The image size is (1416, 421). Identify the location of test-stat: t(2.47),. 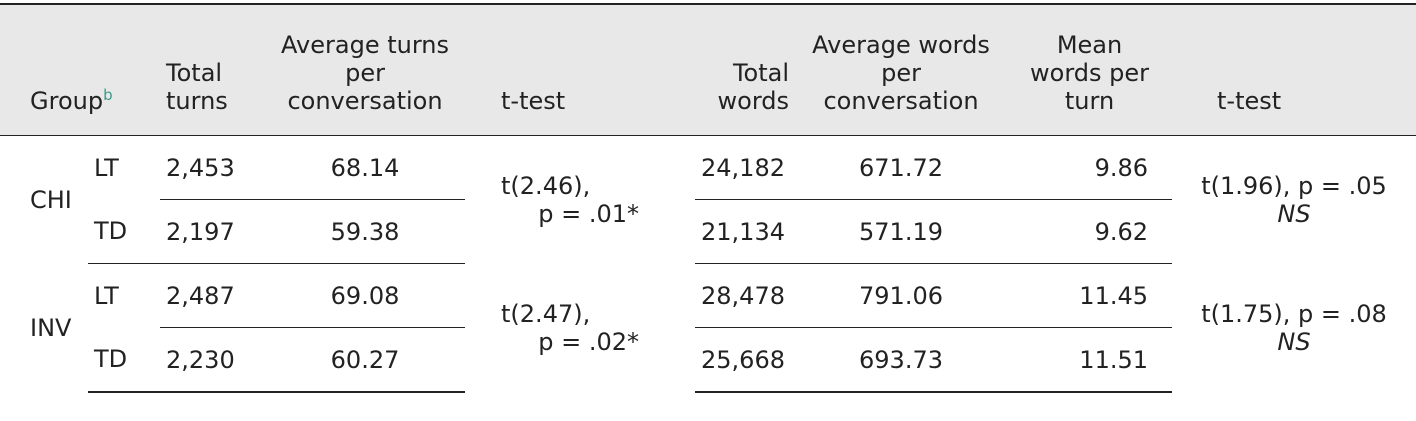
(546, 313).